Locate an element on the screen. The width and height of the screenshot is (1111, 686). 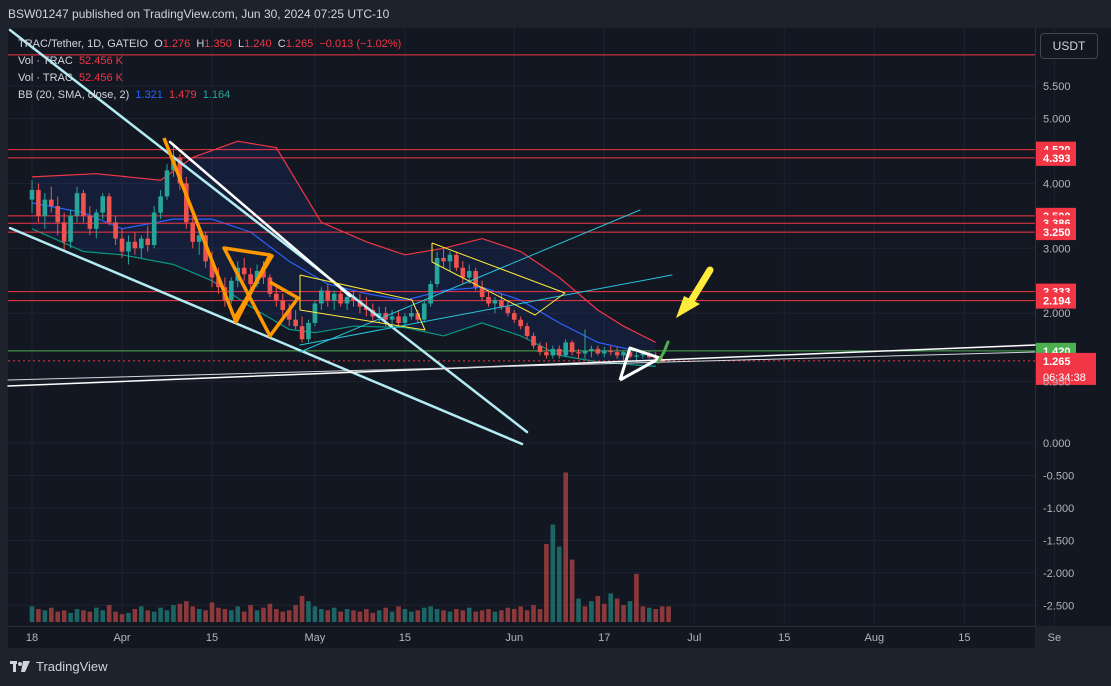
legend-bollinger: BB (20, SMA, close, 2) 1.321 1.479 1.164 is located at coordinates (124, 95).